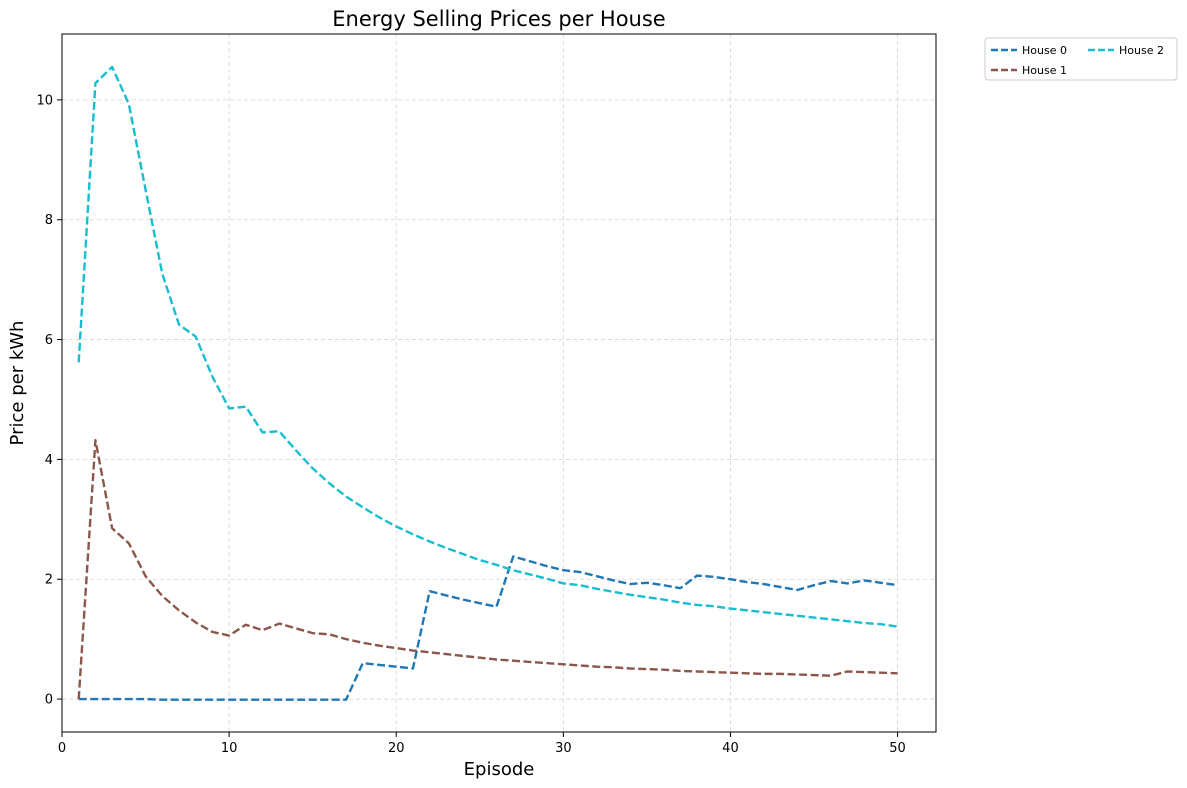  What do you see at coordinates (498, 19) in the screenshot?
I see `chart-title: Energy Selling Prices per House` at bounding box center [498, 19].